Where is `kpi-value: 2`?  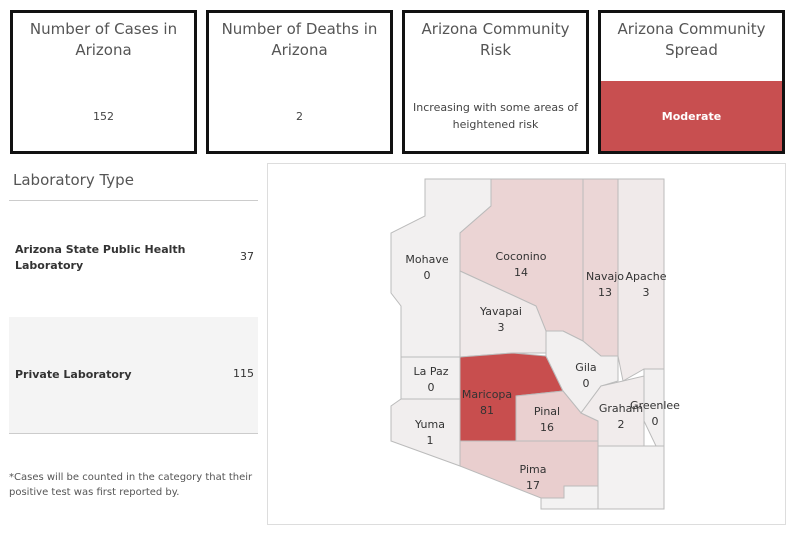 kpi-value: 2 is located at coordinates (299, 116).